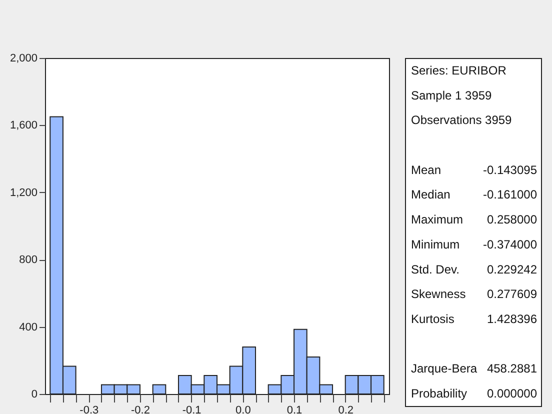 The image size is (552, 414). Describe the element at coordinates (346, 409) in the screenshot. I see `x-tick-label: 0.2` at that location.